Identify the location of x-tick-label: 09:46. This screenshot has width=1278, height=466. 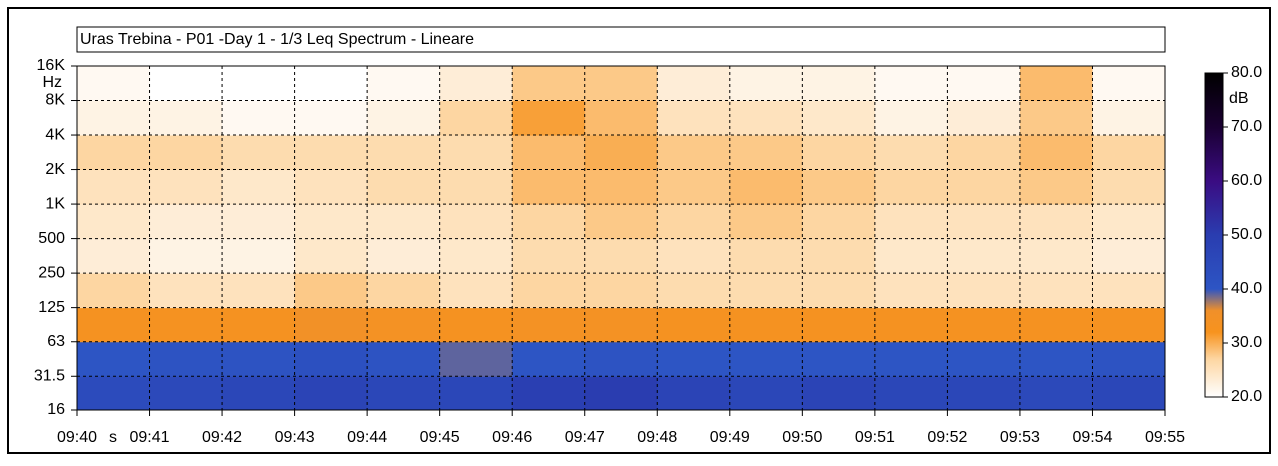
(512, 437).